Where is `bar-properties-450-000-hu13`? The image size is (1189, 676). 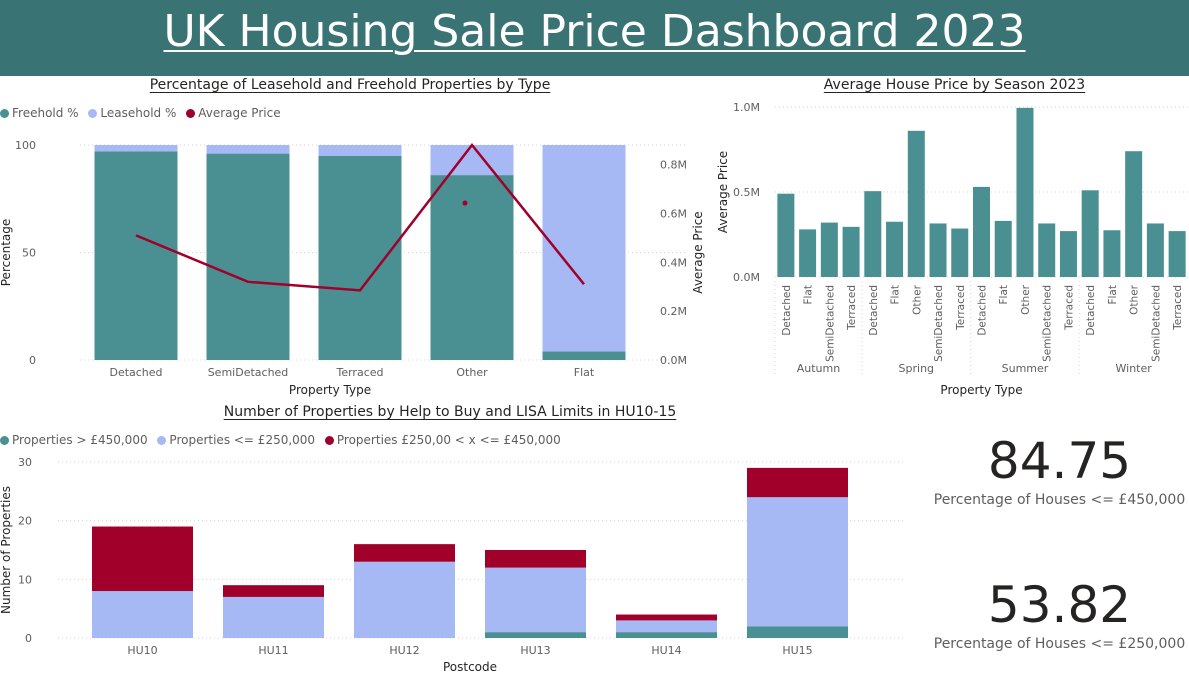 bar-properties-450-000-hu13 is located at coordinates (535, 635).